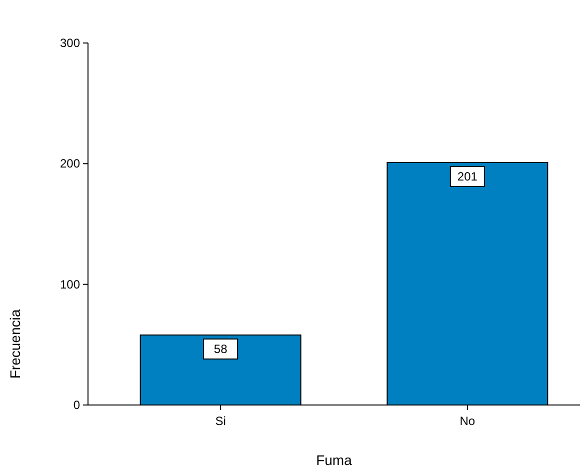 This screenshot has width=582, height=470. What do you see at coordinates (76, 405) in the screenshot?
I see `y-tick-label: 0` at bounding box center [76, 405].